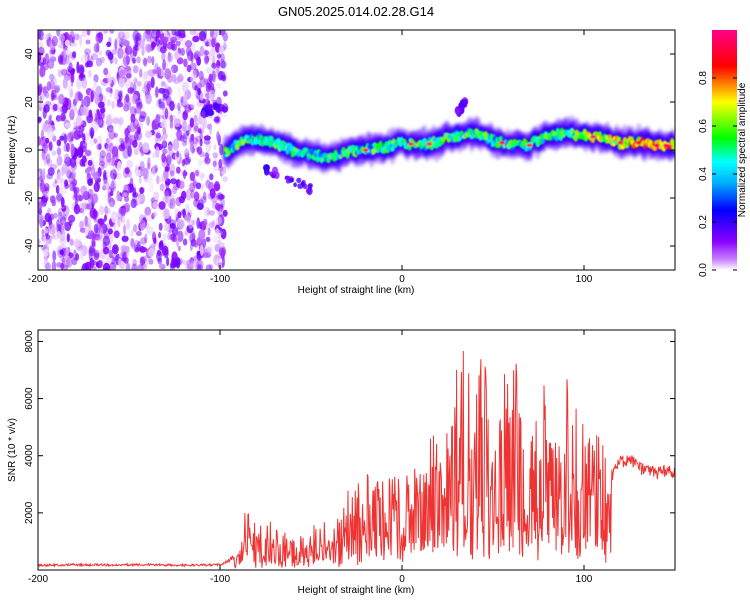  I want to click on colorbar-tick-label: 0.8, so click(703, 78).